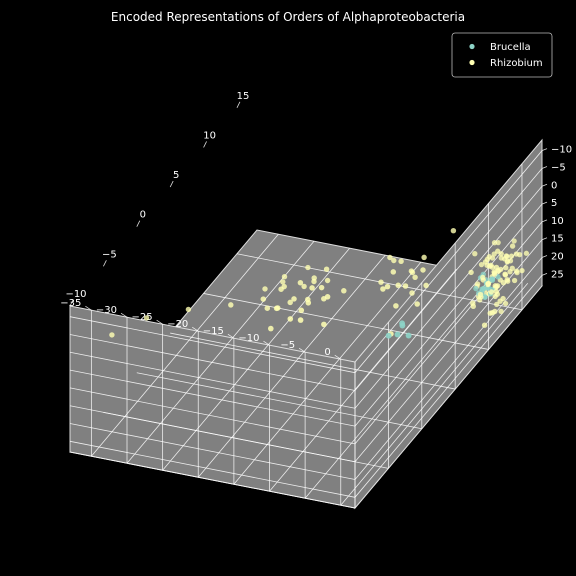  What do you see at coordinates (558, 168) in the screenshot?
I see `tick-label-z: −5` at bounding box center [558, 168].